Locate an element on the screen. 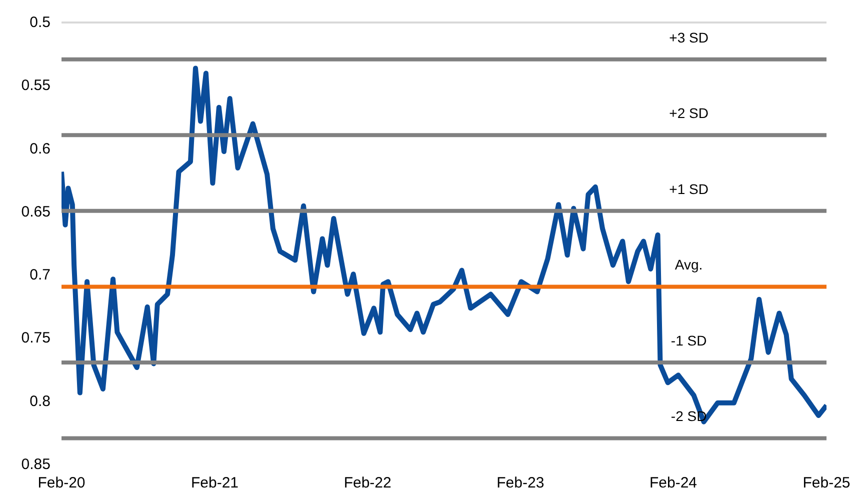 The height and width of the screenshot is (494, 866). y-tick-label: 0.85 is located at coordinates (36, 464).